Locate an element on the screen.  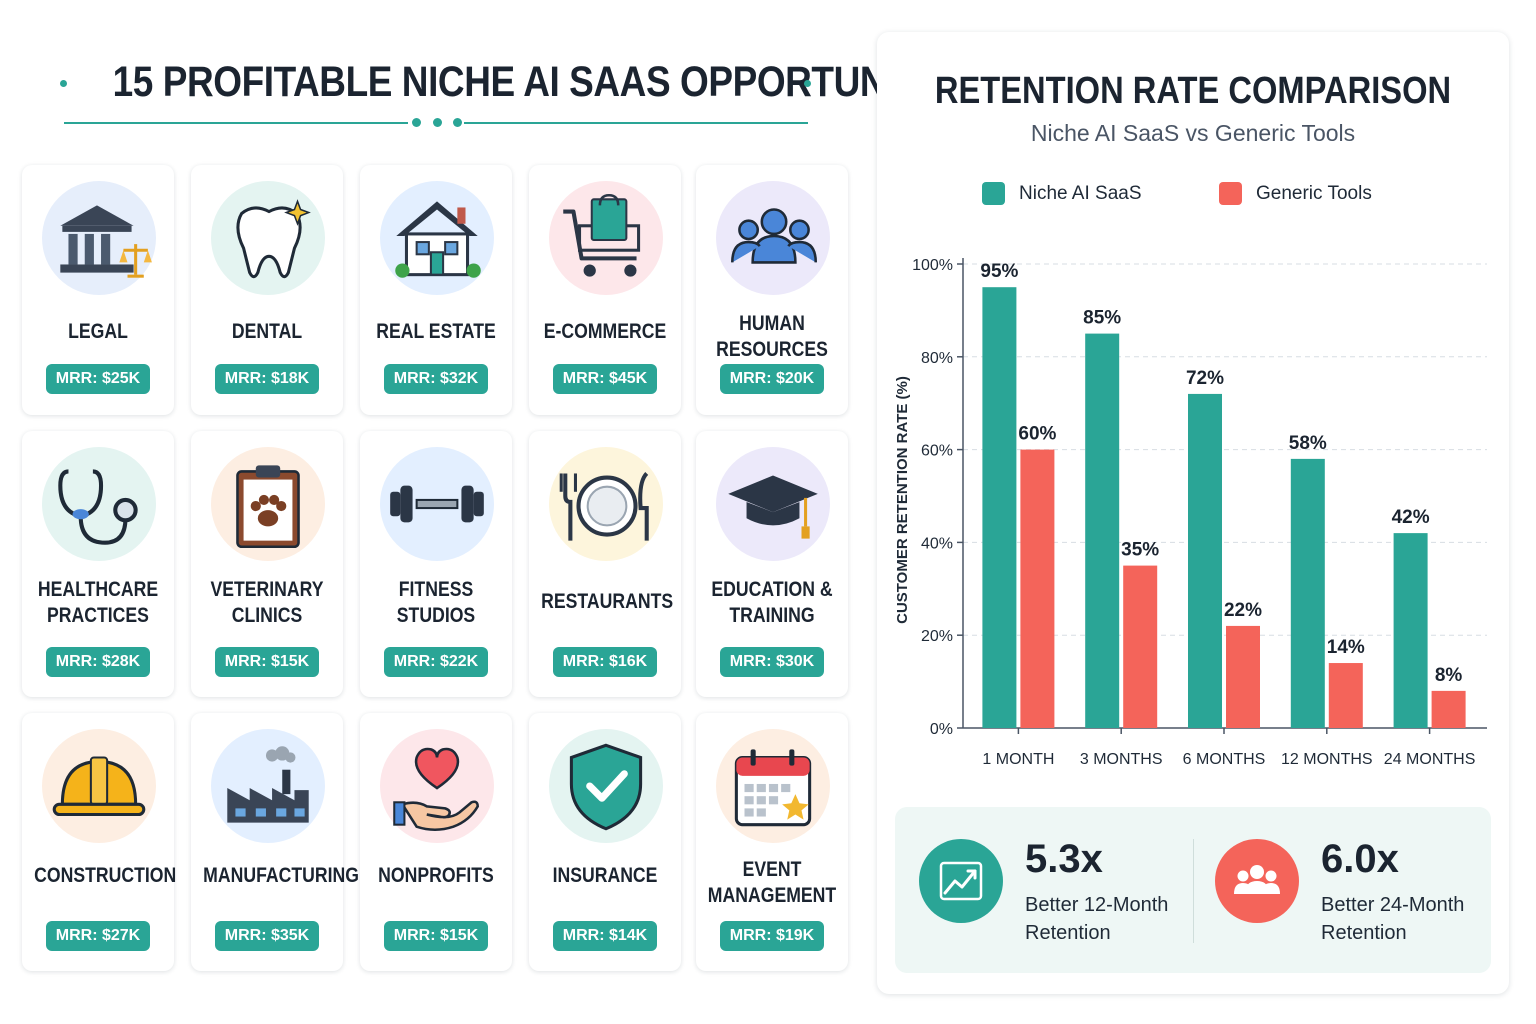
data-label: 8% is located at coordinates (1449, 675).